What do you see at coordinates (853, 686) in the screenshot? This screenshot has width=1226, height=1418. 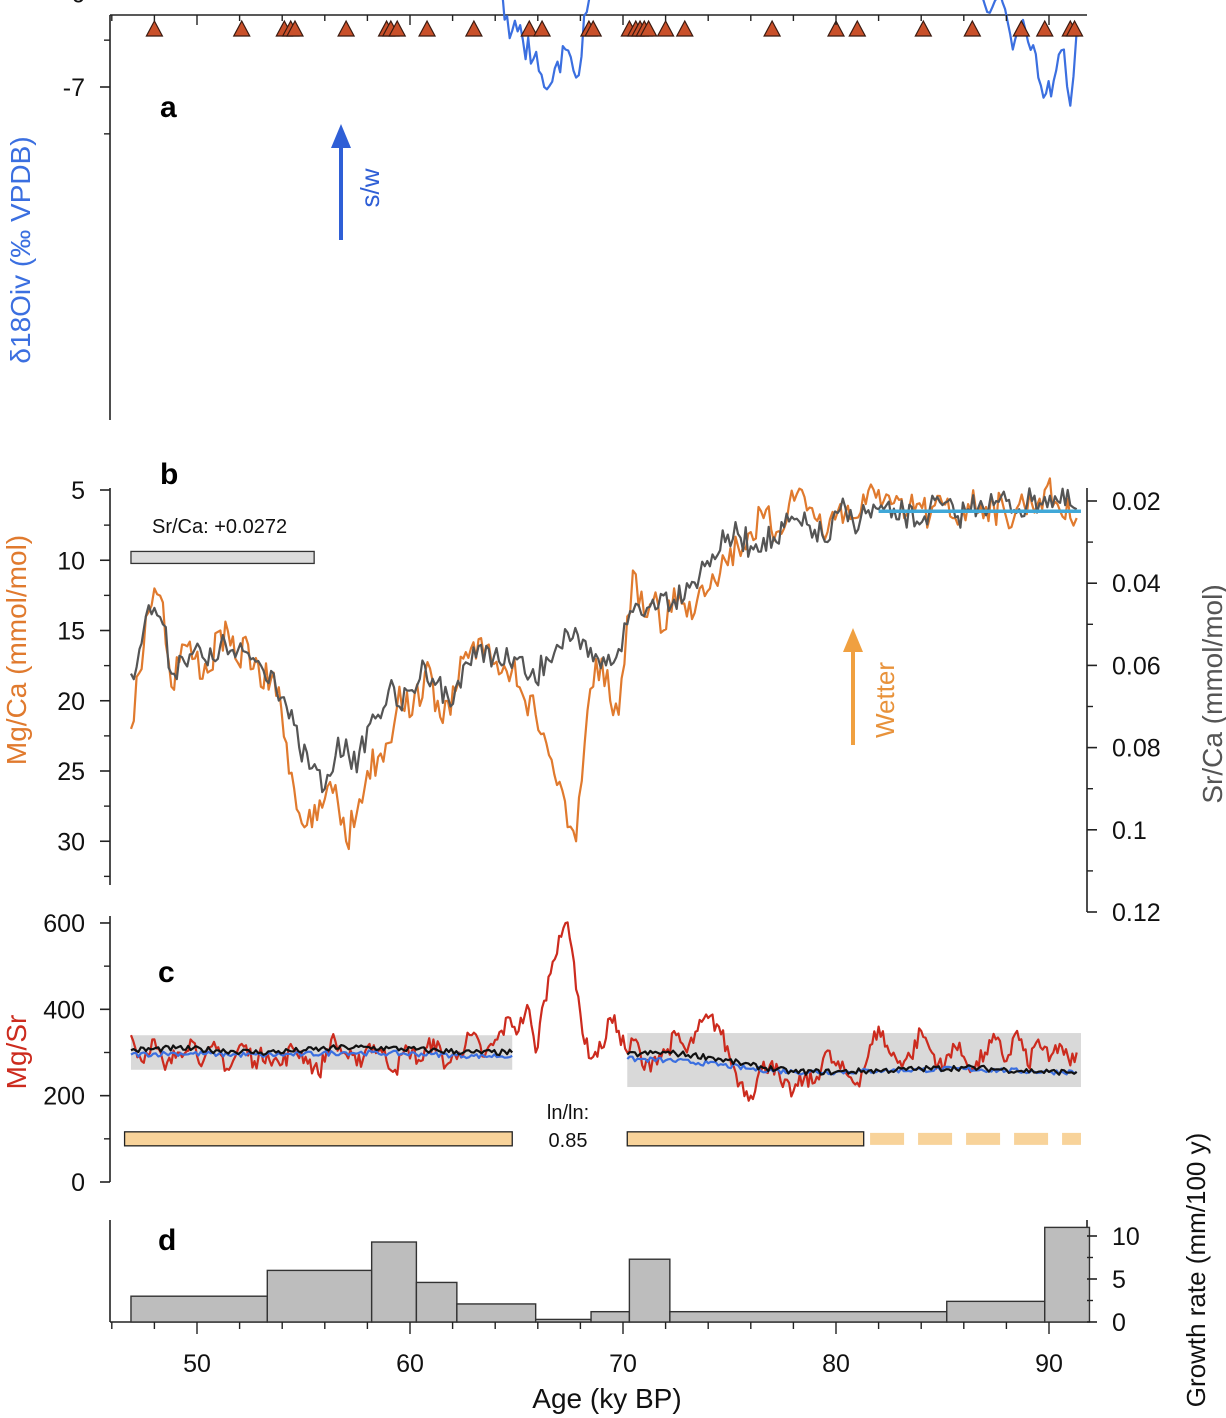 I see `wetter-arrow` at bounding box center [853, 686].